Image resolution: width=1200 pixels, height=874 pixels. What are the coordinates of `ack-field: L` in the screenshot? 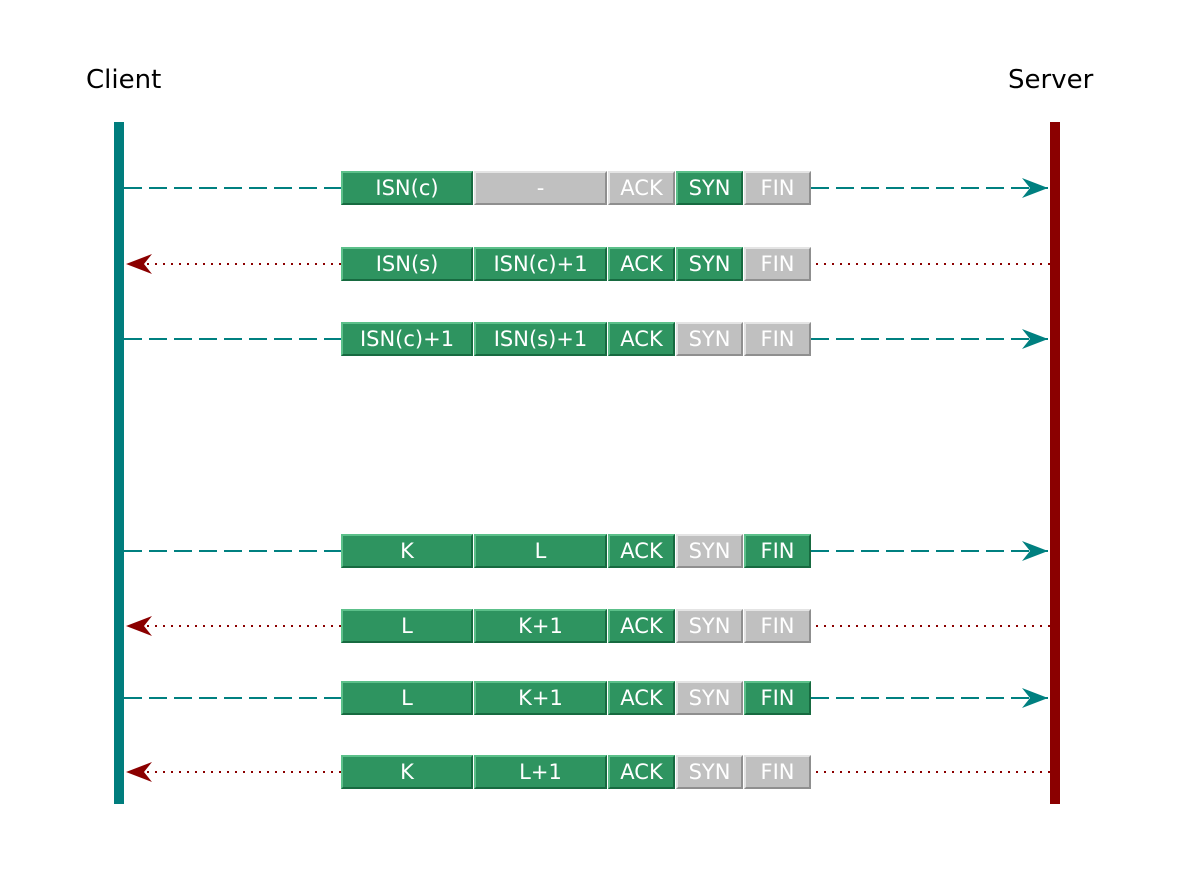 It's located at (540, 551).